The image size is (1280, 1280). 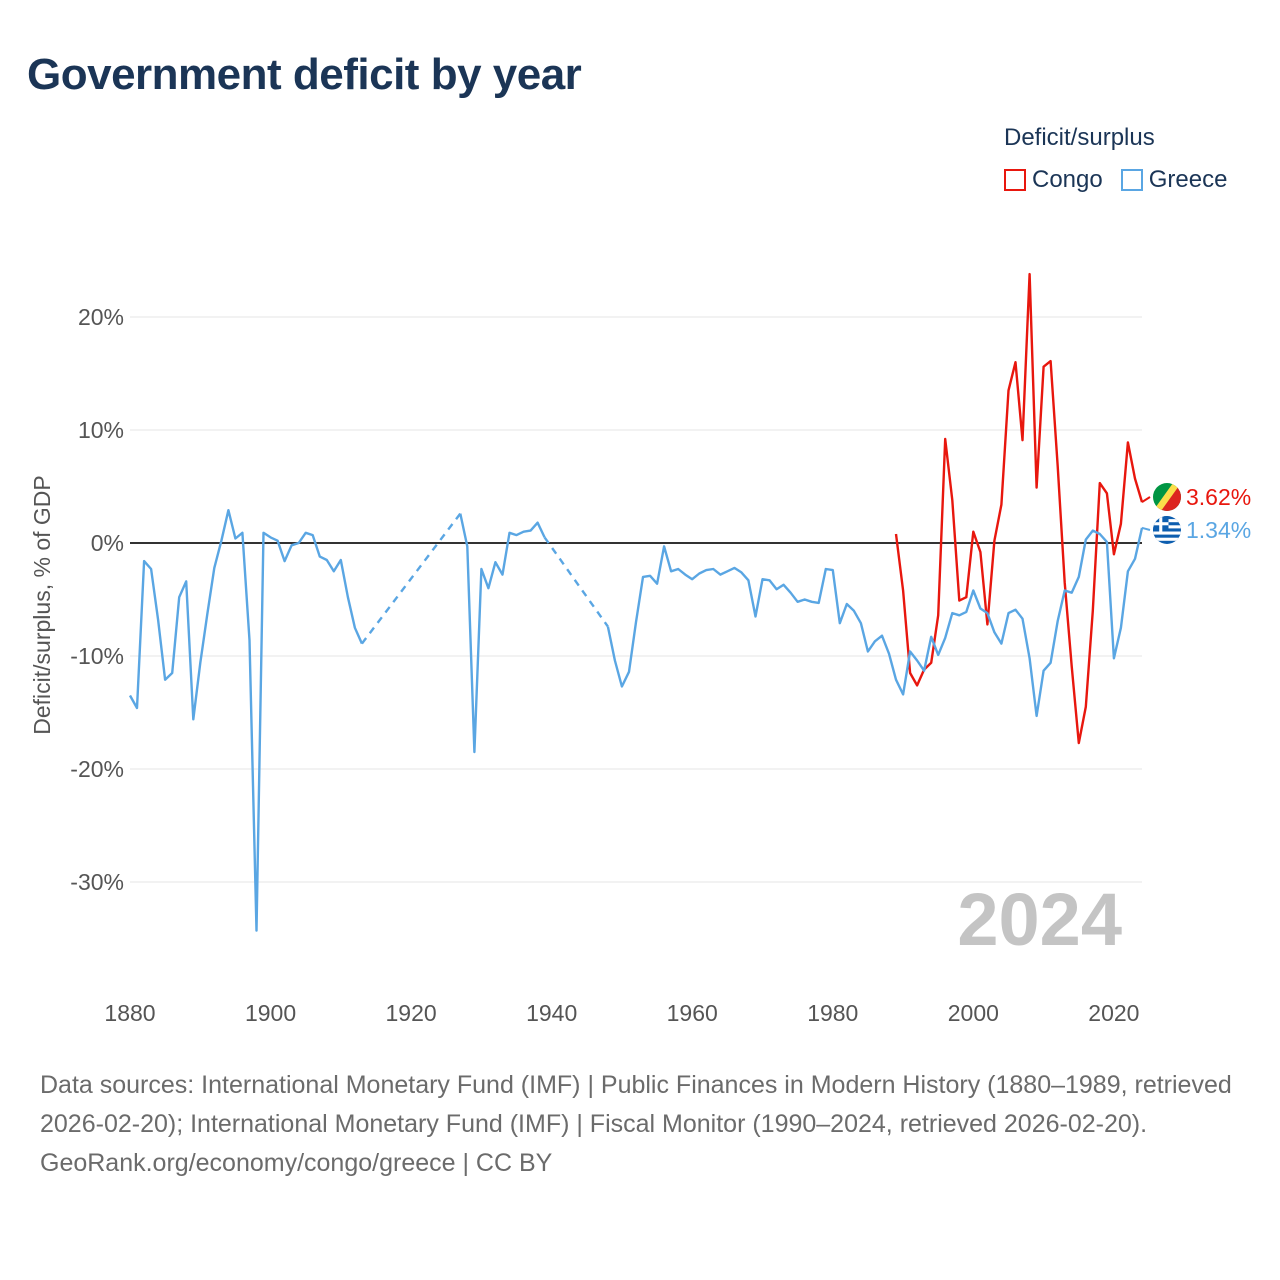 I want to click on y-tick-label: -10%, so click(x=97, y=656).